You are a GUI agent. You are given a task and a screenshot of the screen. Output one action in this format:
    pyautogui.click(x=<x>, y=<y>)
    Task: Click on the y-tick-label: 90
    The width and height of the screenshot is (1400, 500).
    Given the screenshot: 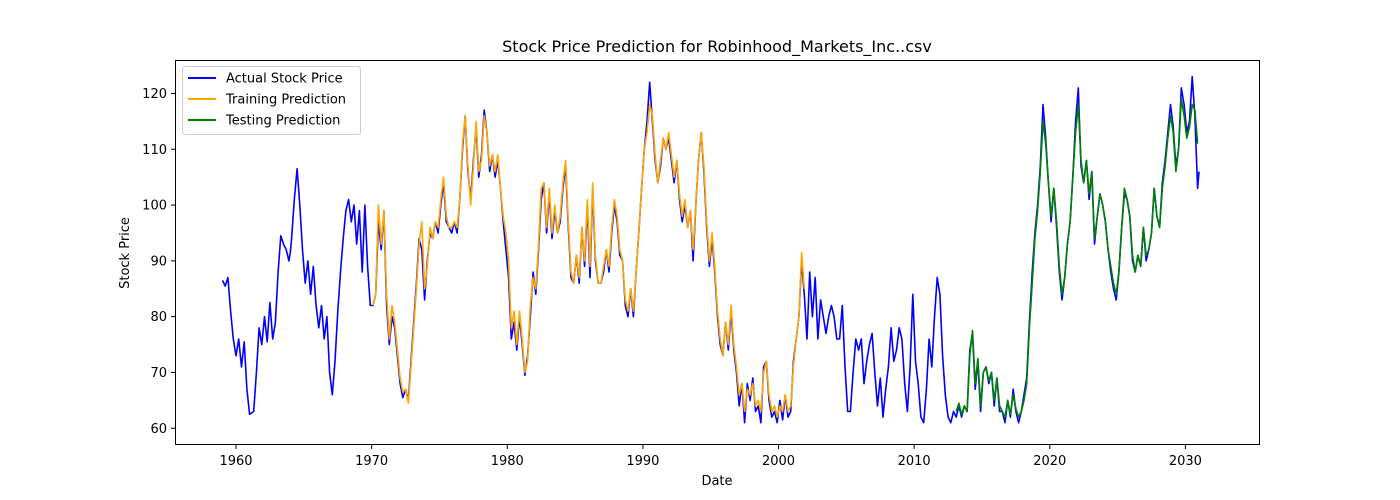 What is the action you would take?
    pyautogui.click(x=158, y=261)
    